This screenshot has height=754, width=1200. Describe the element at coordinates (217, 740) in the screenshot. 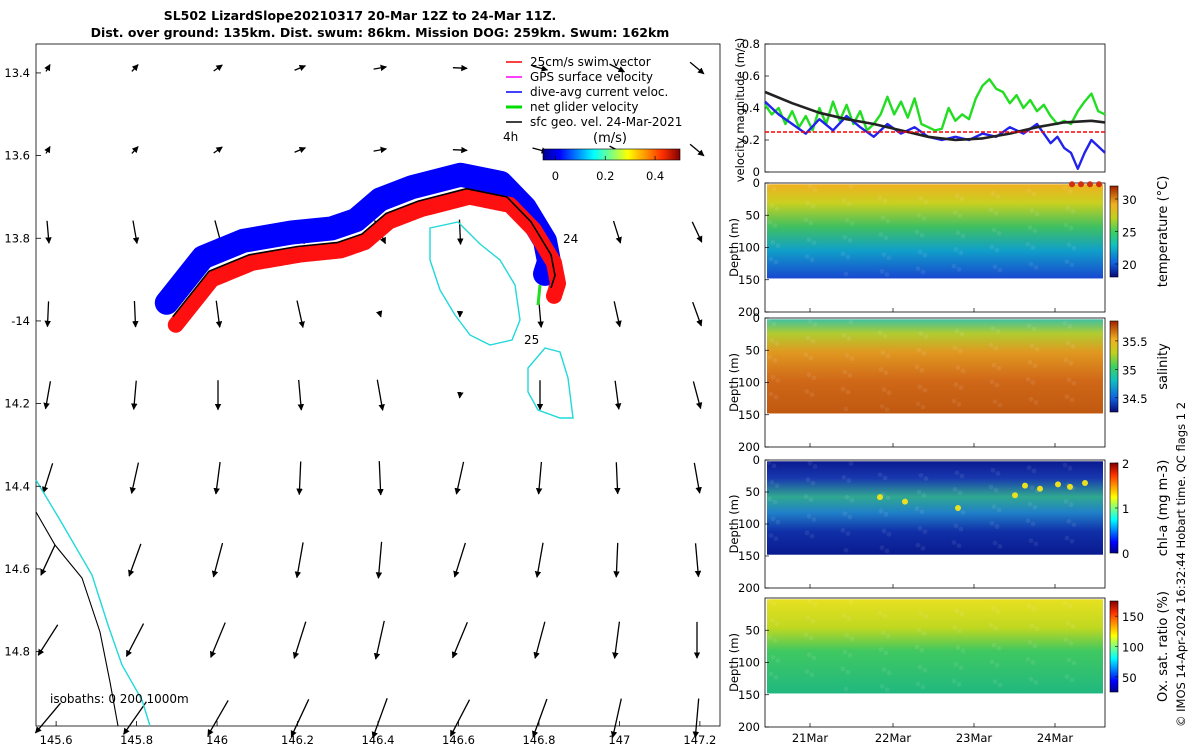

I see `x-tick-label: 146` at that location.